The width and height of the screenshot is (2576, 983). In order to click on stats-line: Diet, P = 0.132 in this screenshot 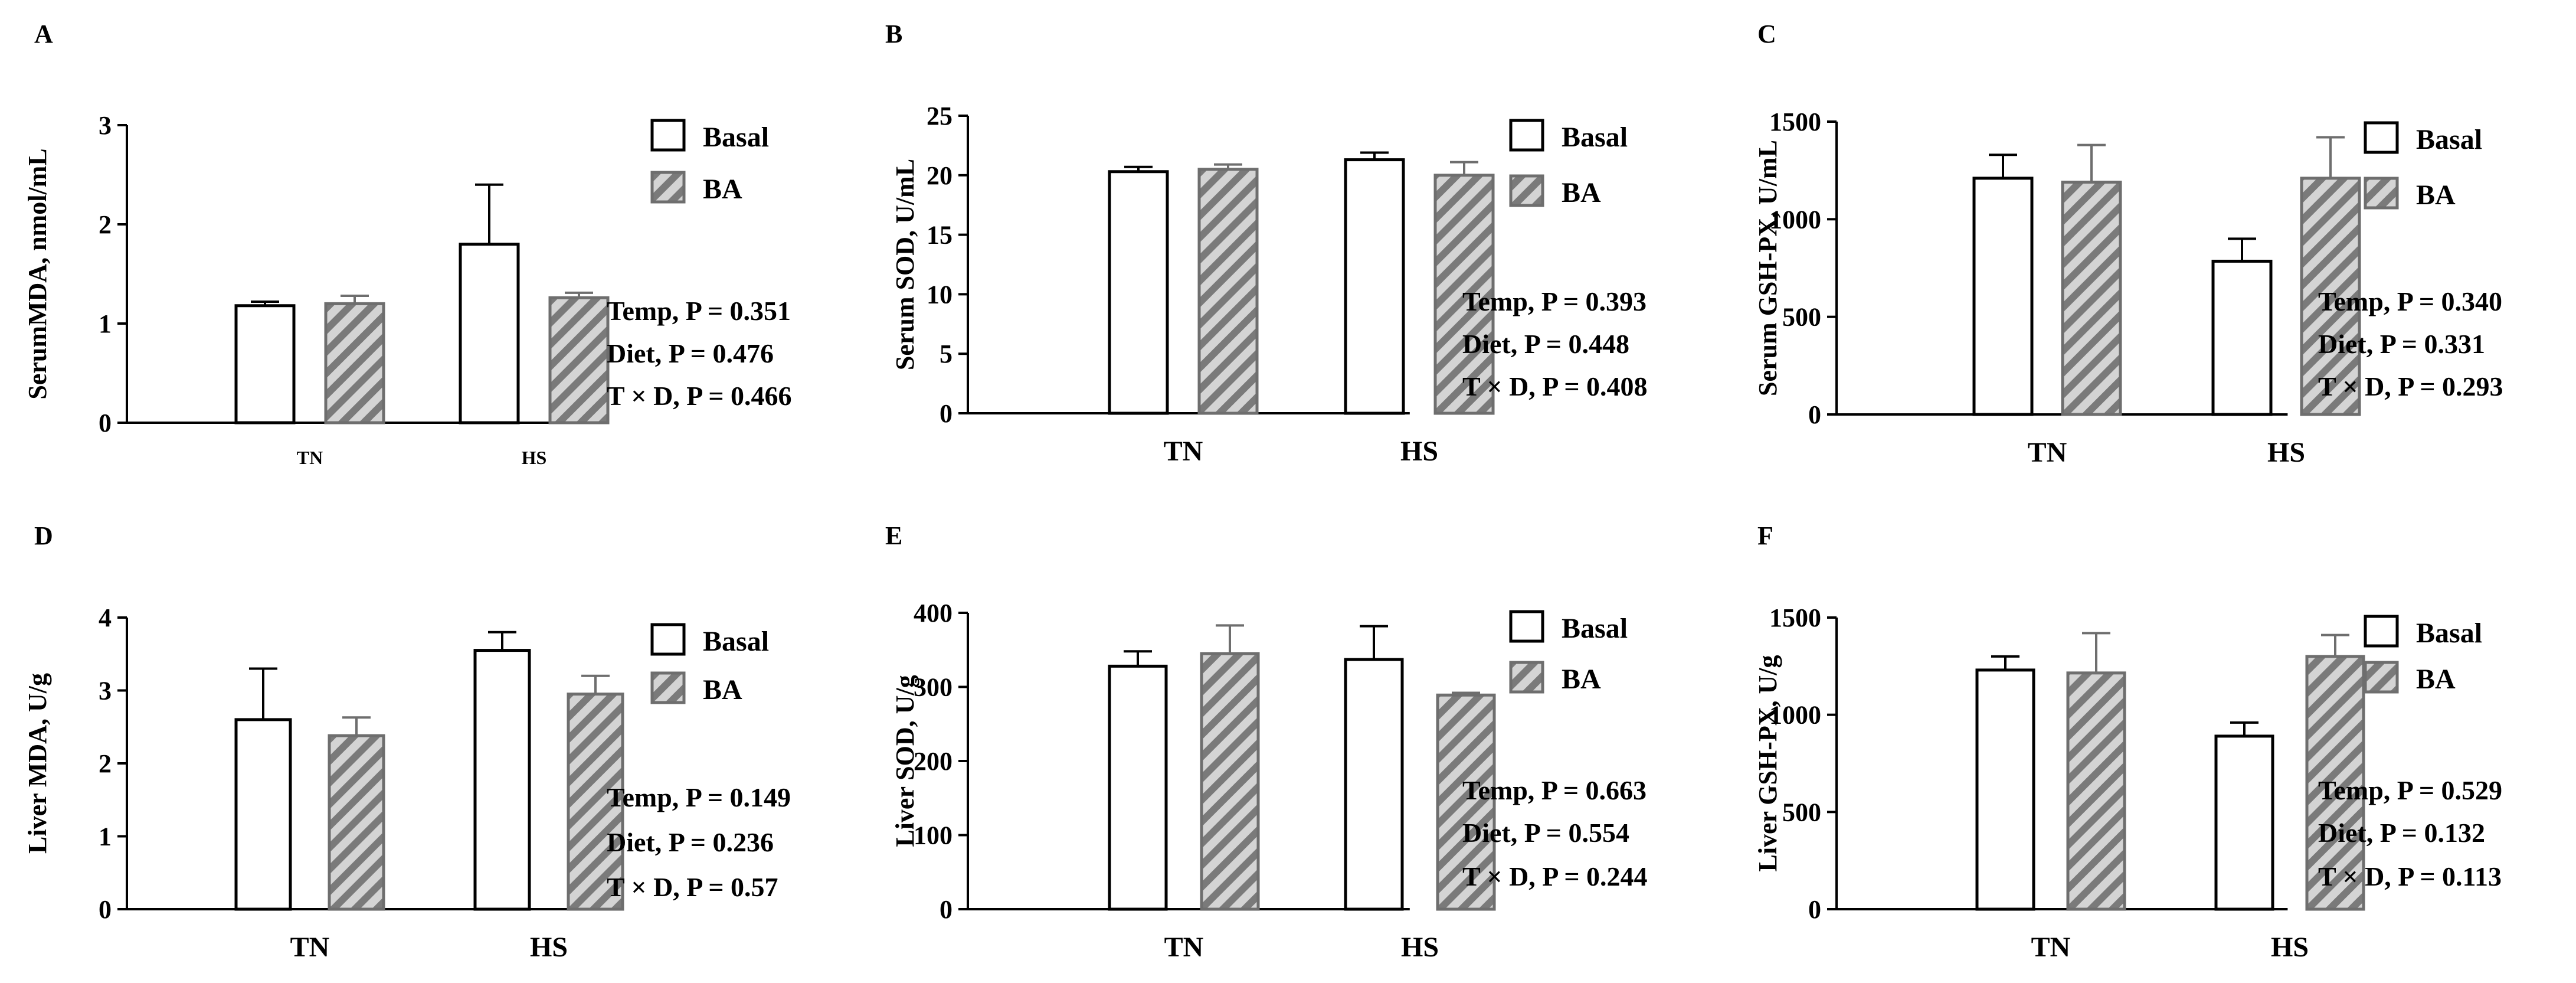, I will do `click(2401, 833)`.